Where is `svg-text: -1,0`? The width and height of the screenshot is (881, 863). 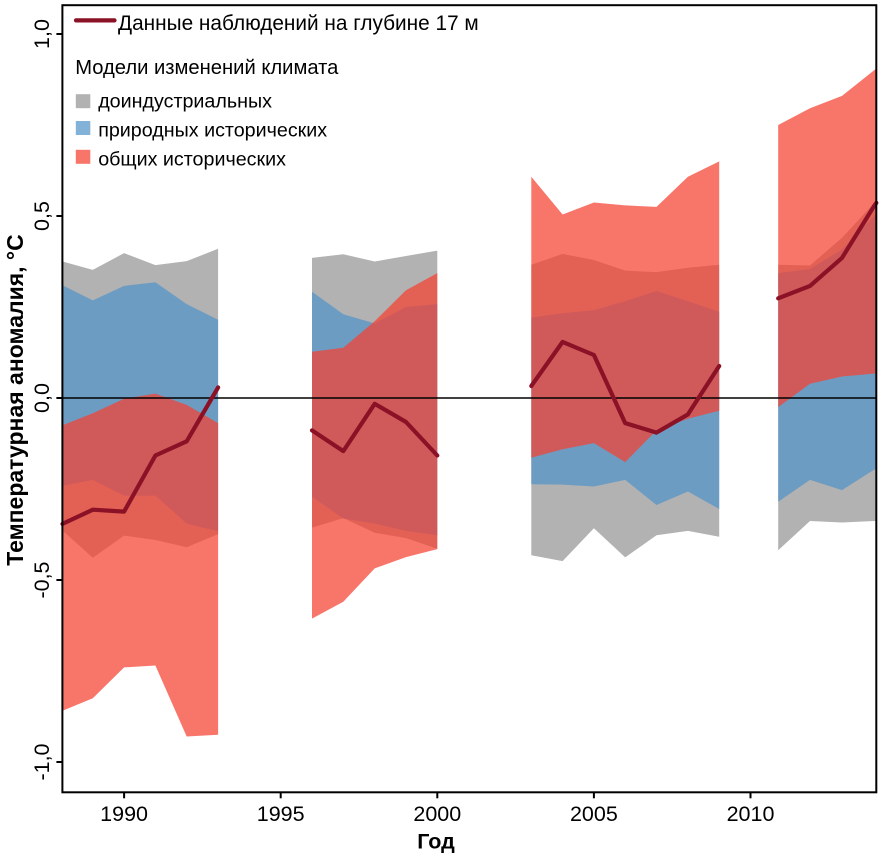 svg-text: -1,0 is located at coordinates (42, 761).